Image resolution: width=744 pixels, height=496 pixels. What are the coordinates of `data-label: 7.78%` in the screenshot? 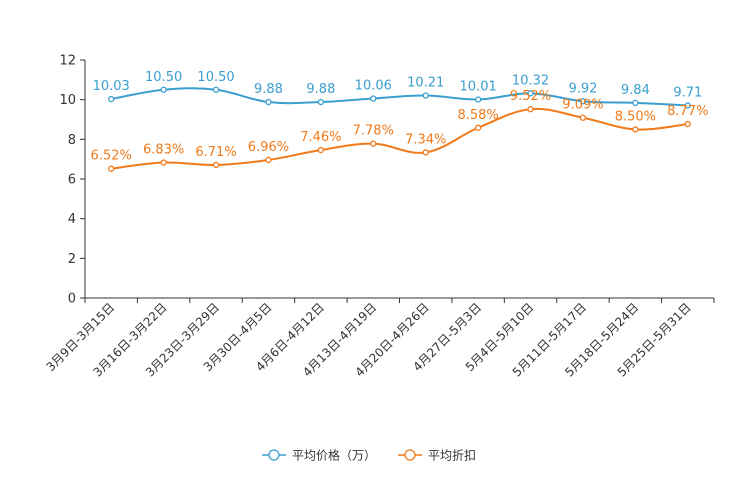 It's located at (373, 131).